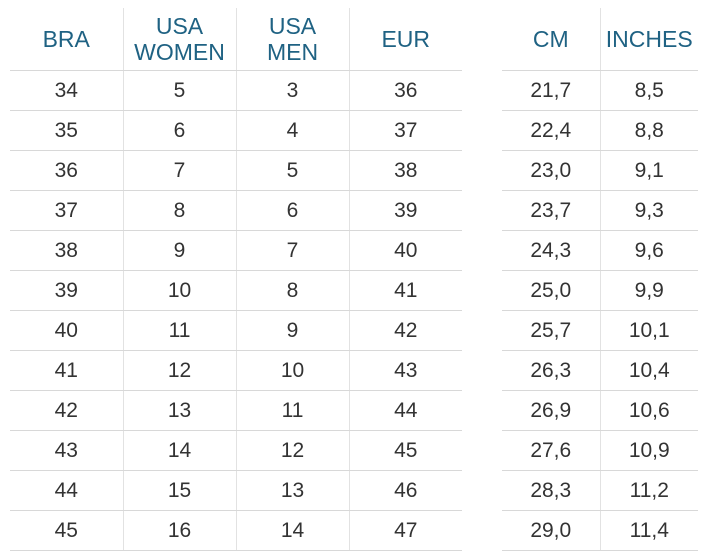 Image resolution: width=720 pixels, height=554 pixels. Describe the element at coordinates (551, 410) in the screenshot. I see `table-cell: 26,9` at that location.